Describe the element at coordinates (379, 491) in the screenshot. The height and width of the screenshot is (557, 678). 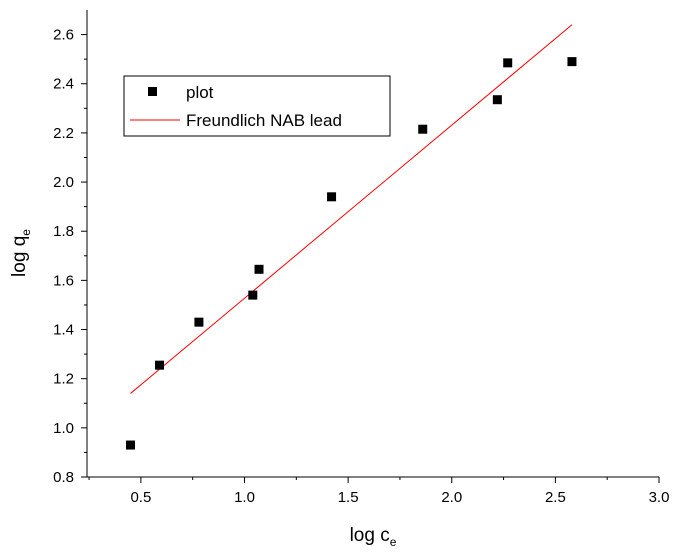
I see `x-axis-ticks: 0.5 1.0 1.5 2.0 2.5 3.0` at that location.